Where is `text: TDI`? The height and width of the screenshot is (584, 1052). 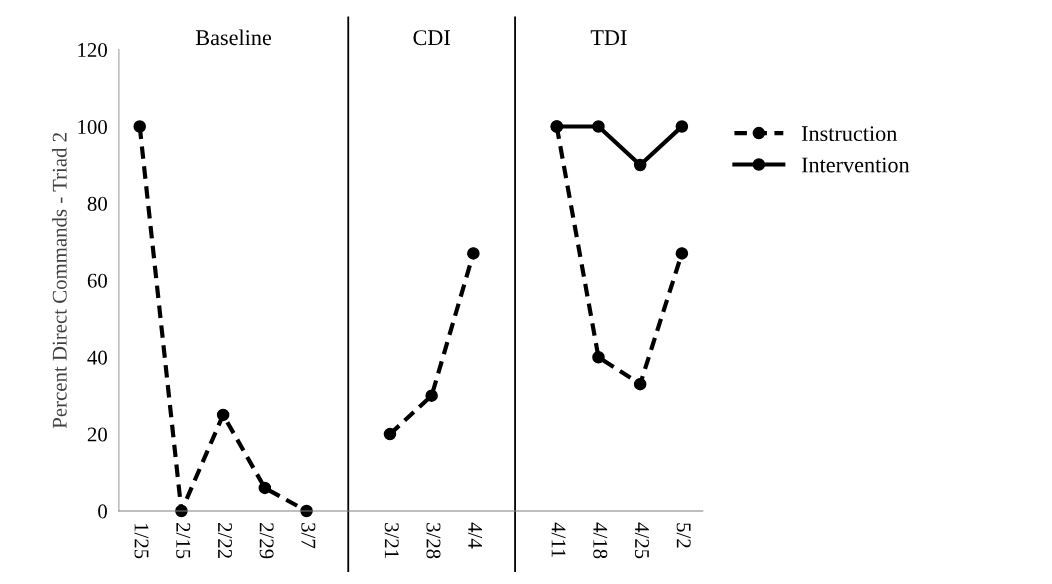
text: TDI is located at coordinates (608, 37).